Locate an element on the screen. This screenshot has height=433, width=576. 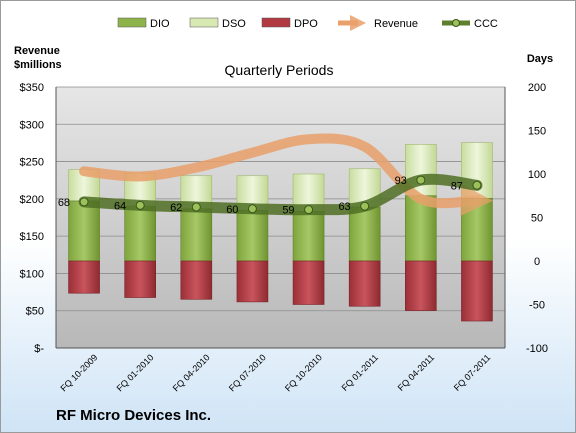
category-label: FQ 01-2010 is located at coordinates (135, 372).